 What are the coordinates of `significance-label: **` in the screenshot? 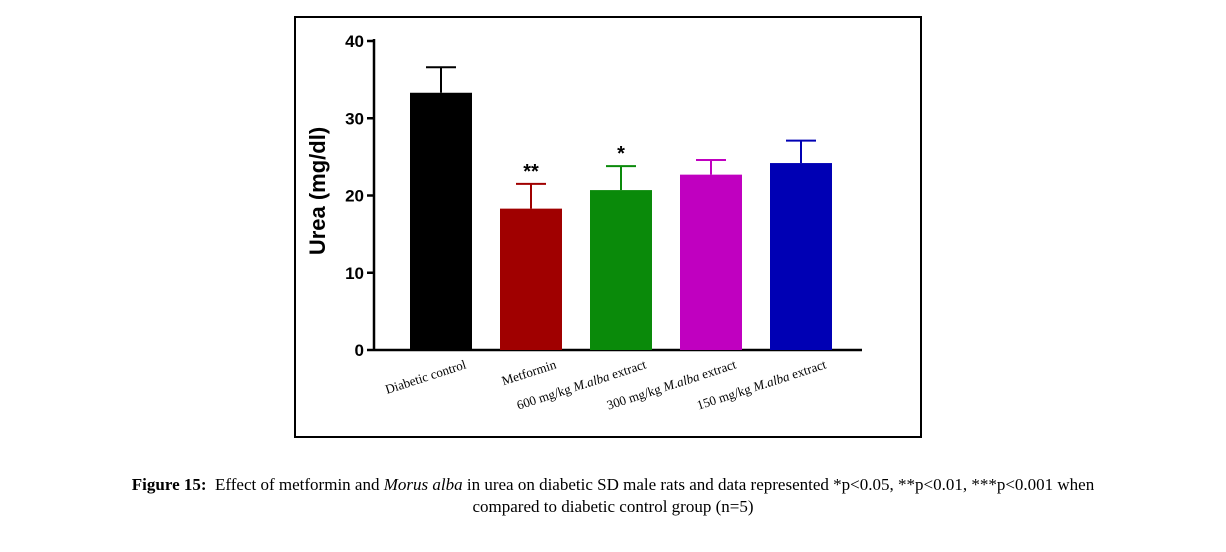 It's located at (531, 172).